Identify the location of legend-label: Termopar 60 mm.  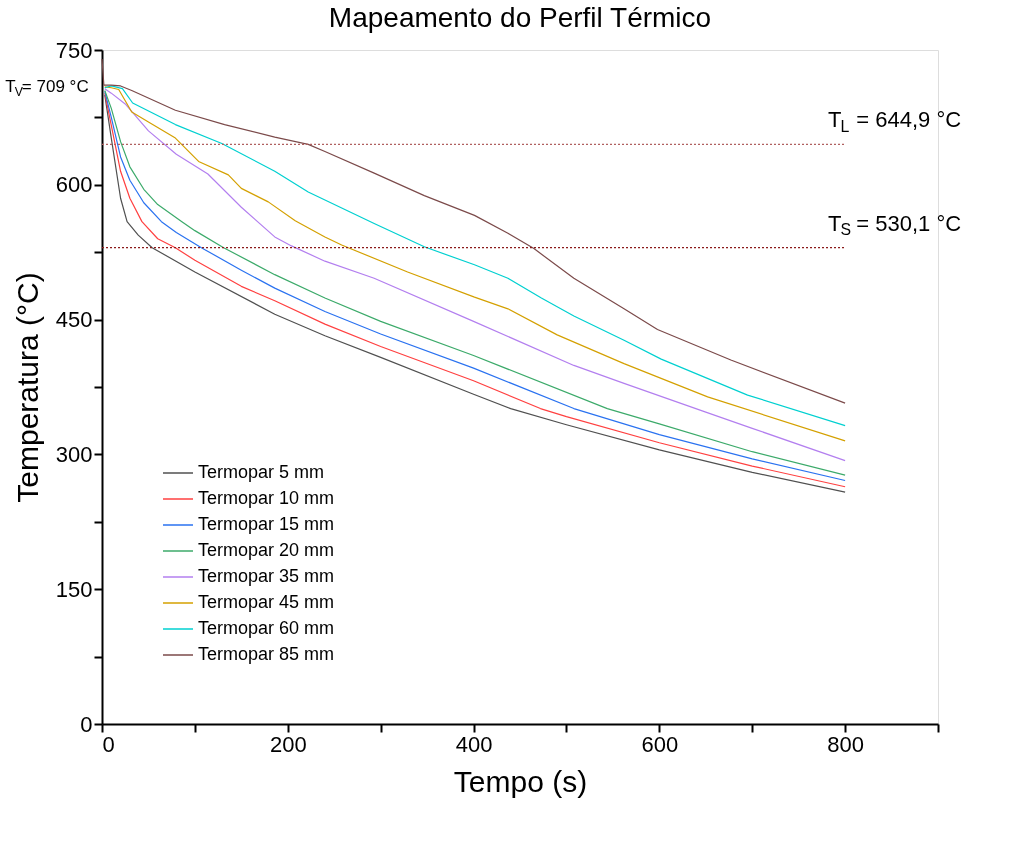
(266, 628).